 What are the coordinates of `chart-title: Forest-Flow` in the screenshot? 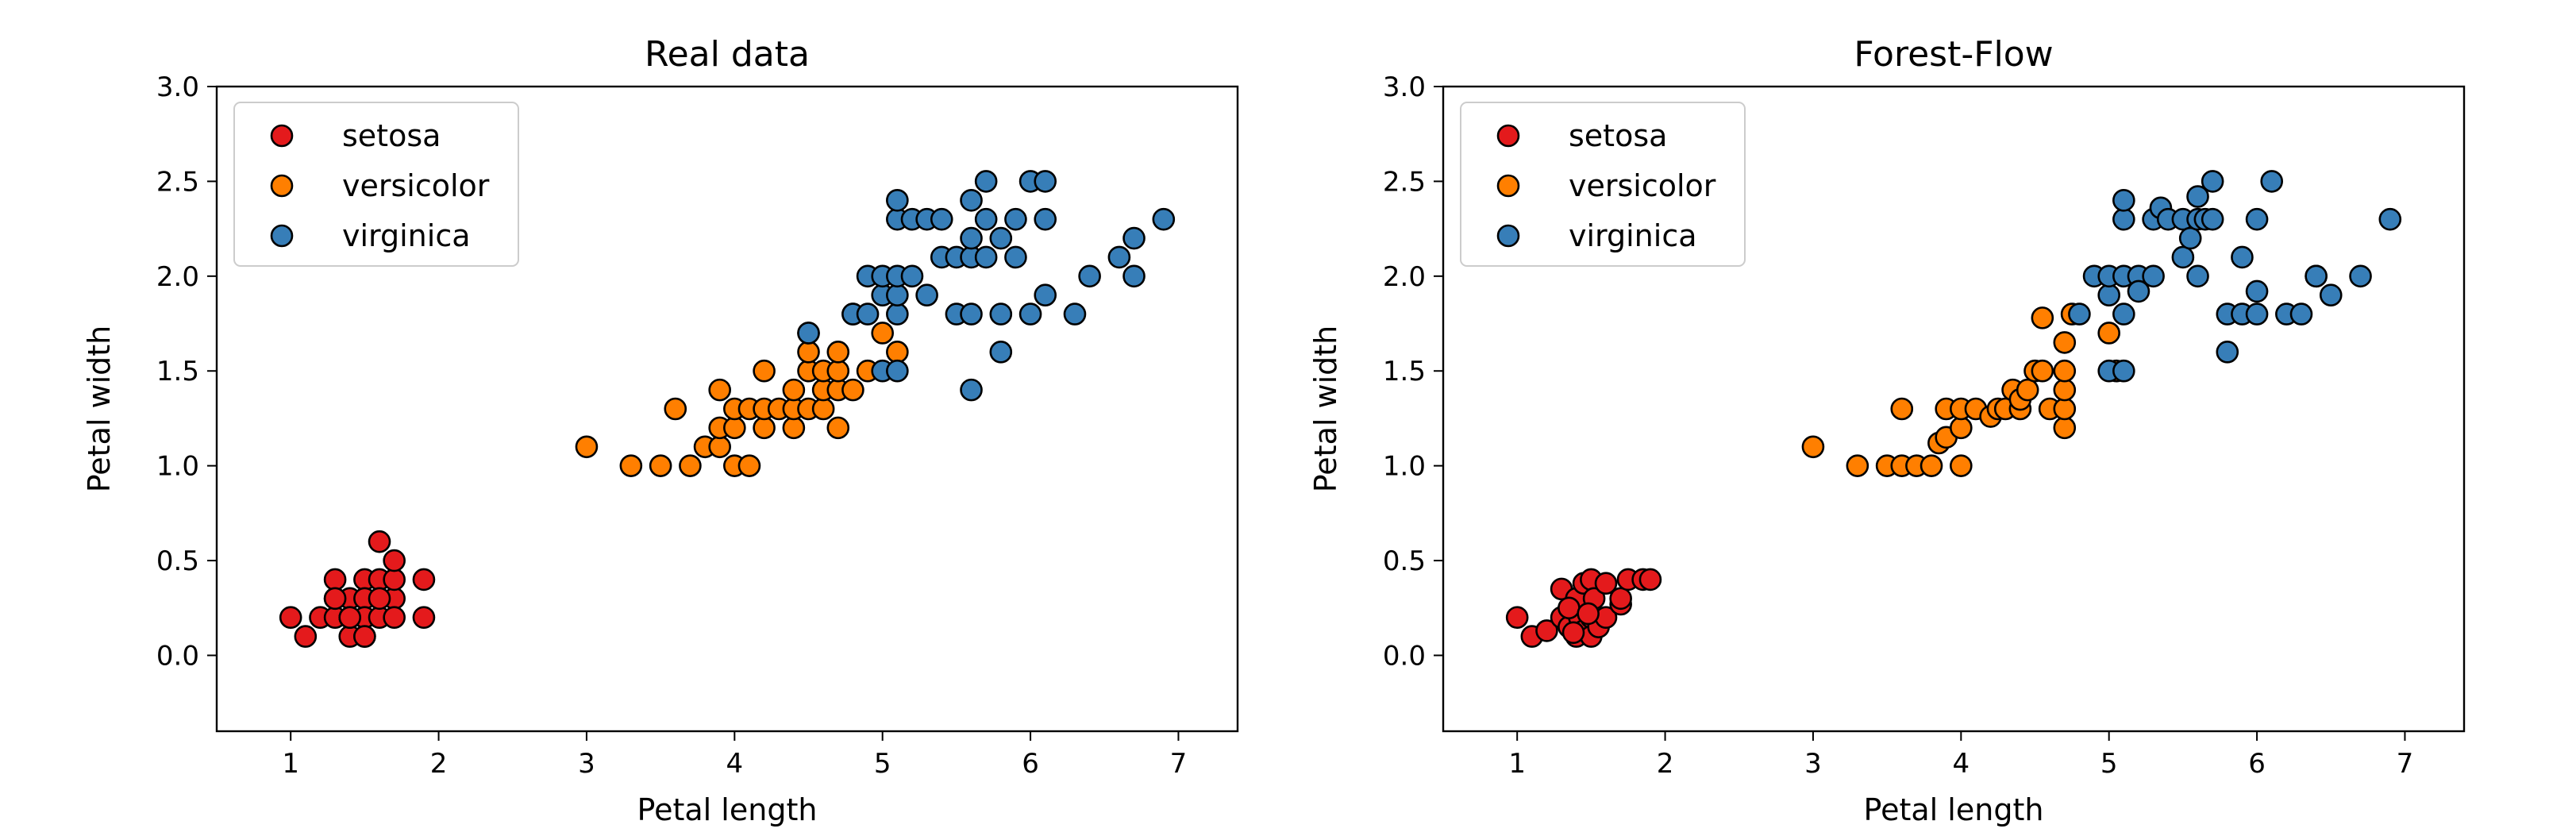 It's located at (1953, 54).